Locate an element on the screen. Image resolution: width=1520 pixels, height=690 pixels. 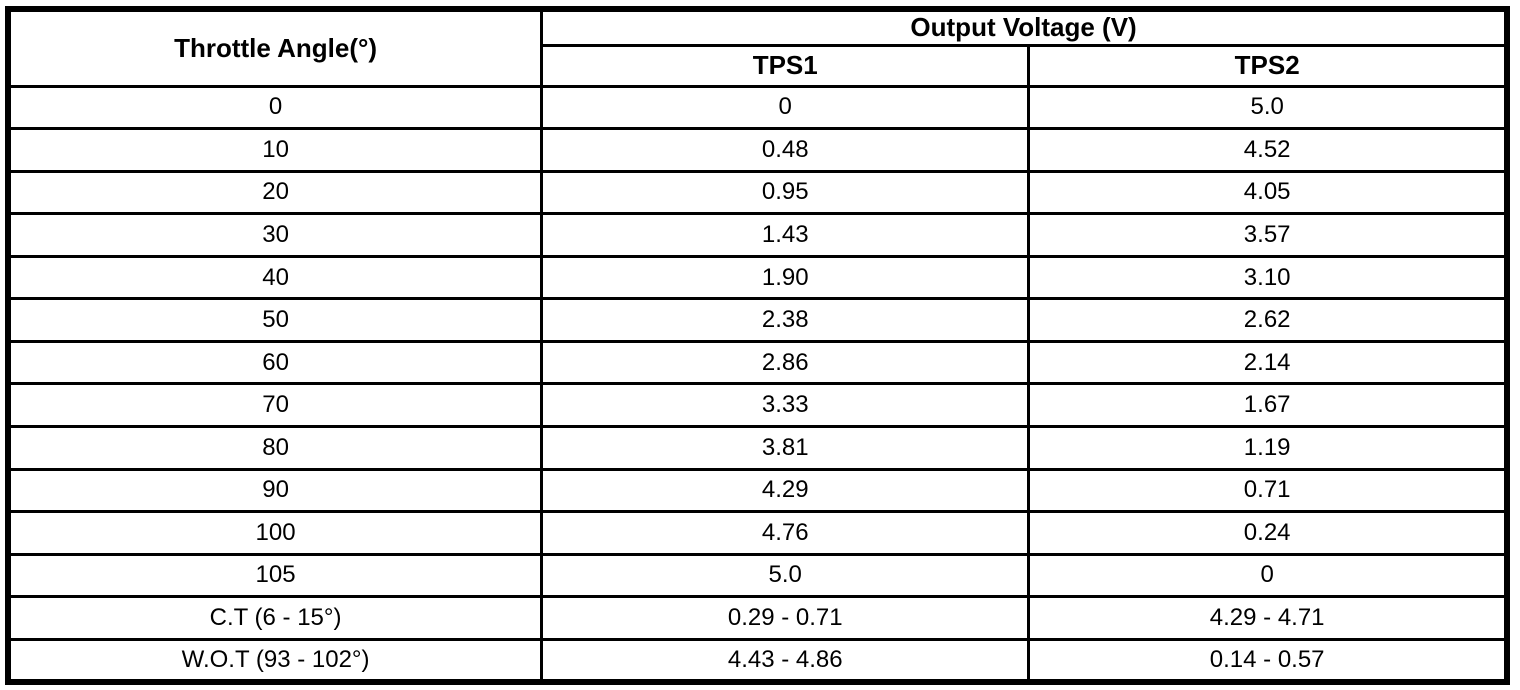
tps1-cell: 0 is located at coordinates (785, 107).